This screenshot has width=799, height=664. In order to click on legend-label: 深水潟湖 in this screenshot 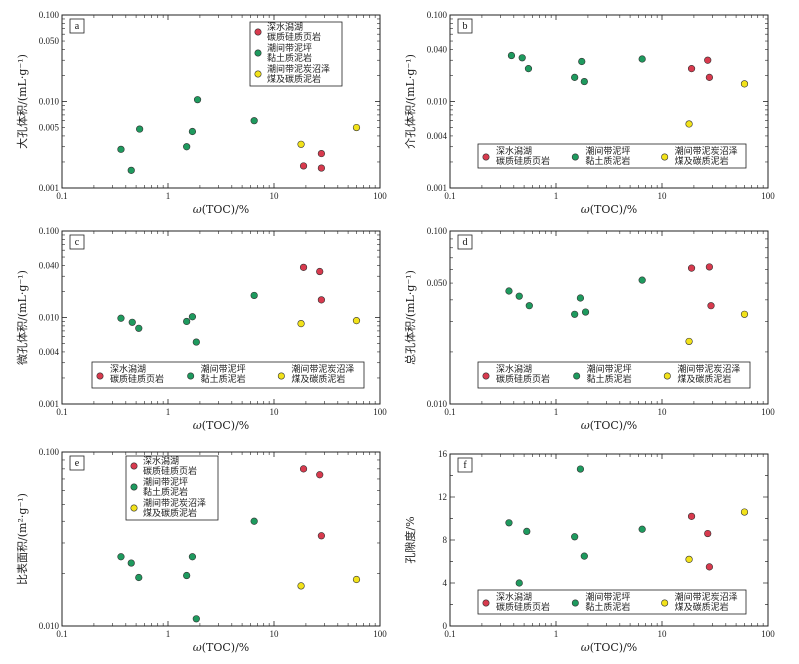, I will do `click(161, 461)`.